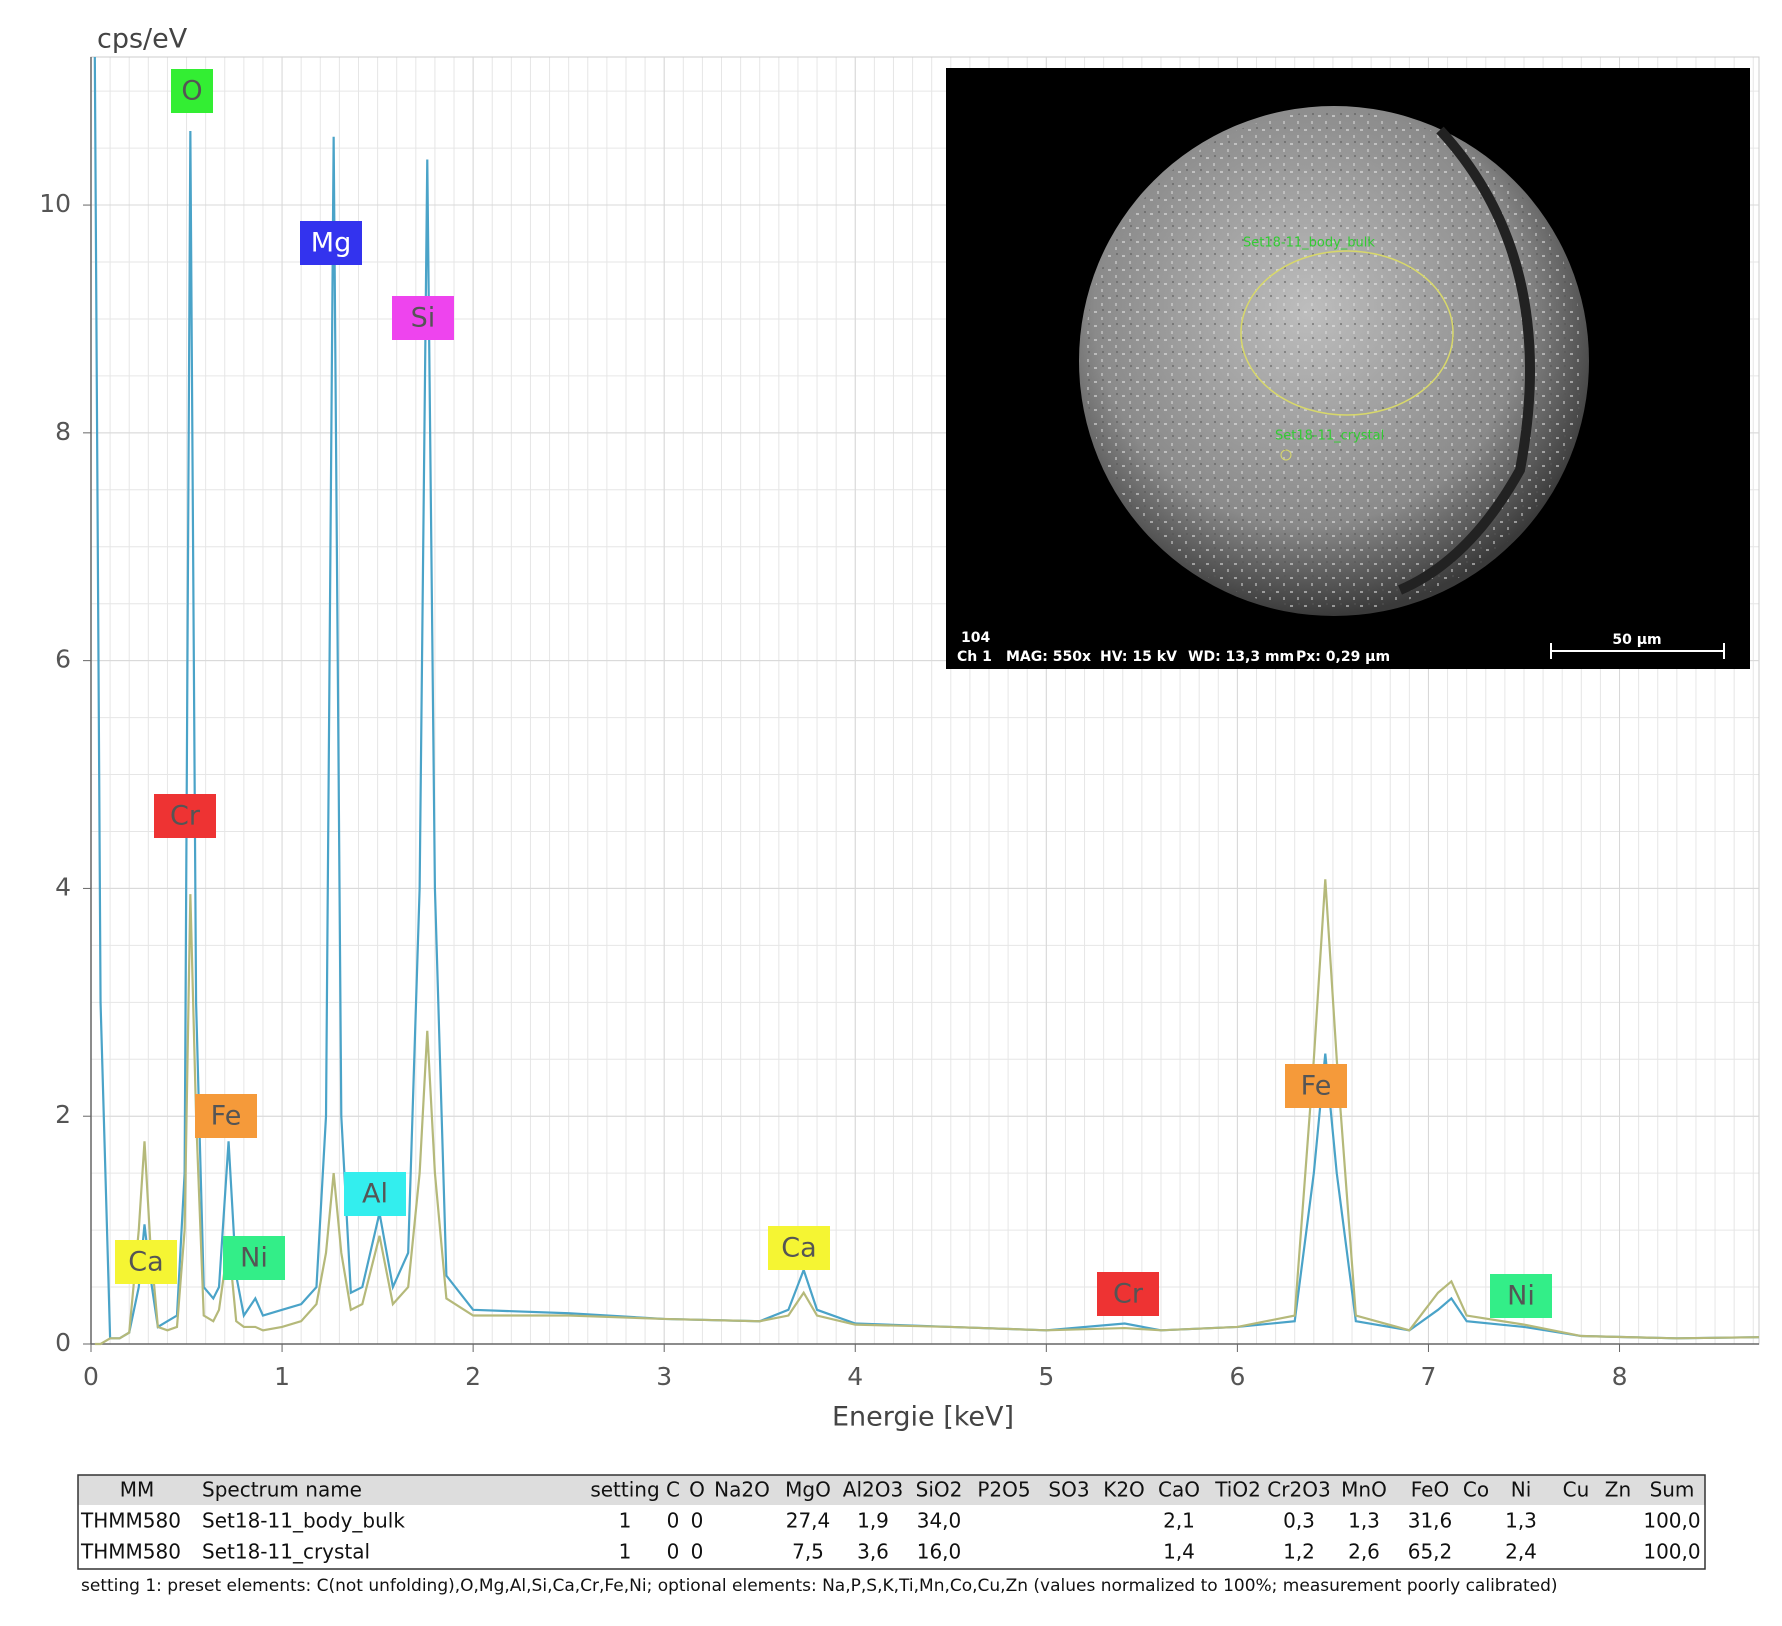  Describe the element at coordinates (1237, 1376) in the screenshot. I see `x-tick-label: 6` at that location.